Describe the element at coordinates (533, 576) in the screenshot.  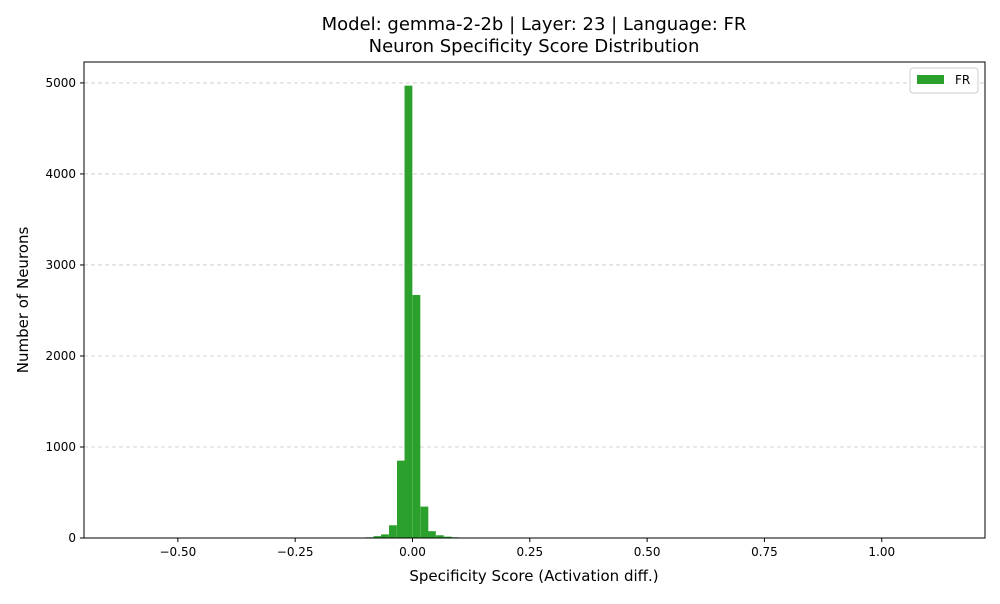
I see `x-axis-label: Specificity Score (Activation diff.)` at that location.